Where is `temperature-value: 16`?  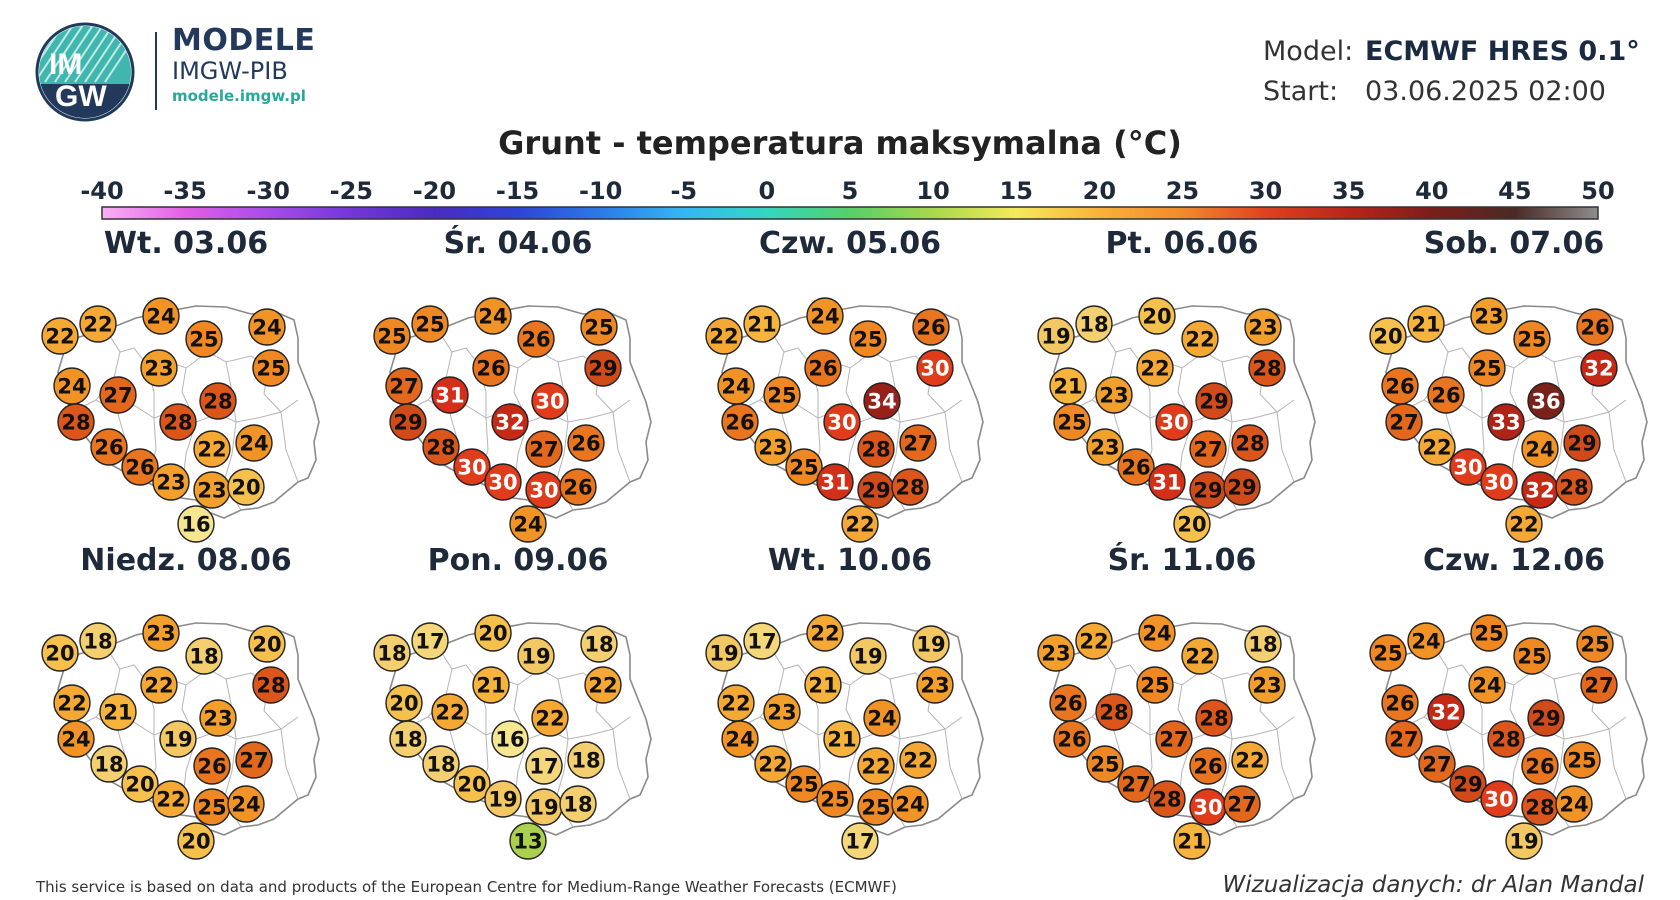
temperature-value: 16 is located at coordinates (195, 525).